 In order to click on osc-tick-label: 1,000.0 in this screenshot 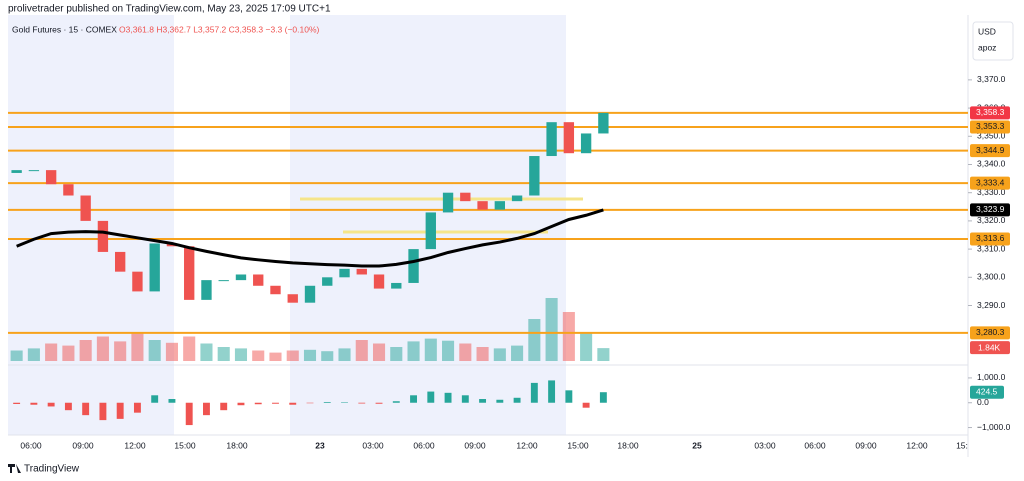, I will do `click(991, 377)`.